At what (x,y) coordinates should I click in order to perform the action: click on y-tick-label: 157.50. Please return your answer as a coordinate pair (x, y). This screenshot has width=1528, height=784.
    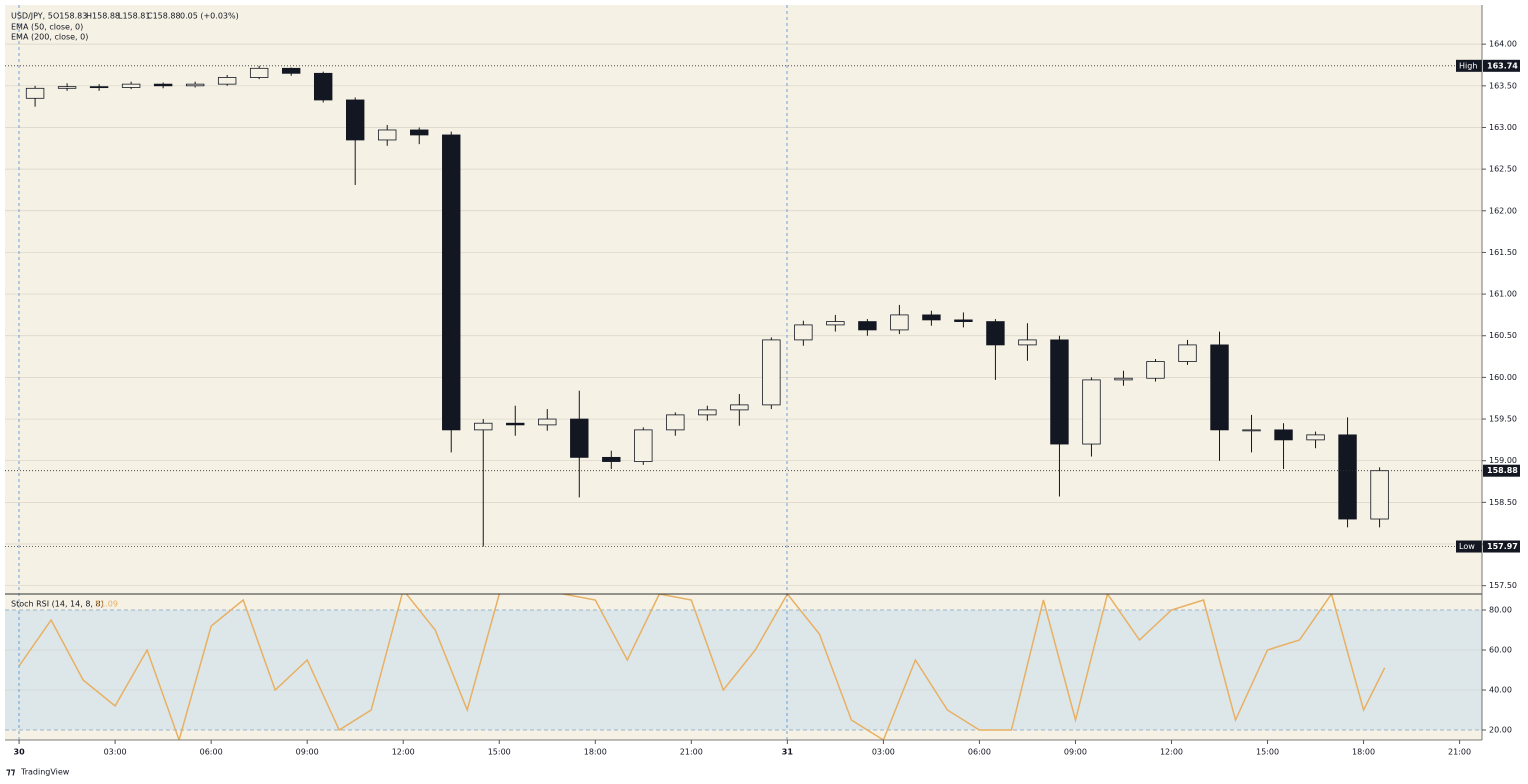
    Looking at the image, I should click on (1503, 585).